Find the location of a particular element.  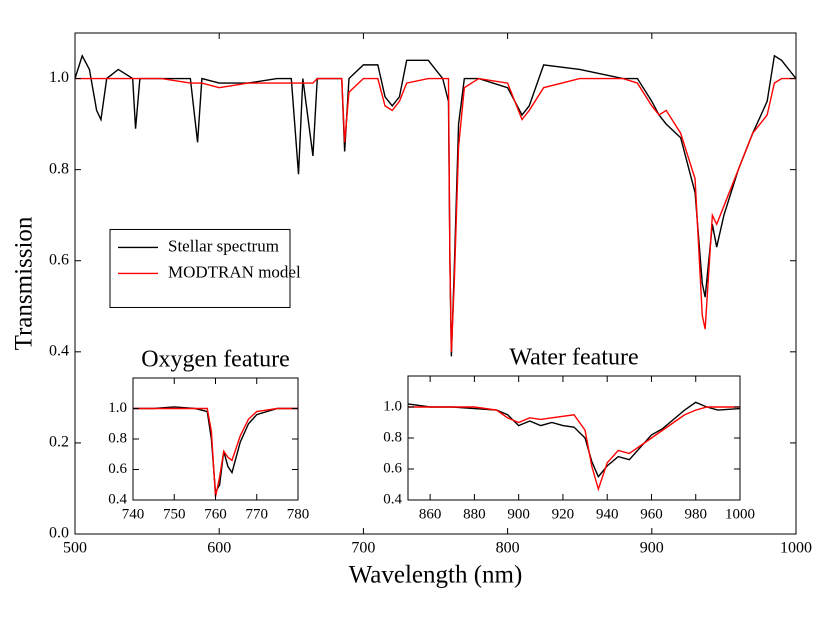

inset-title: Water feature is located at coordinates (573, 358).